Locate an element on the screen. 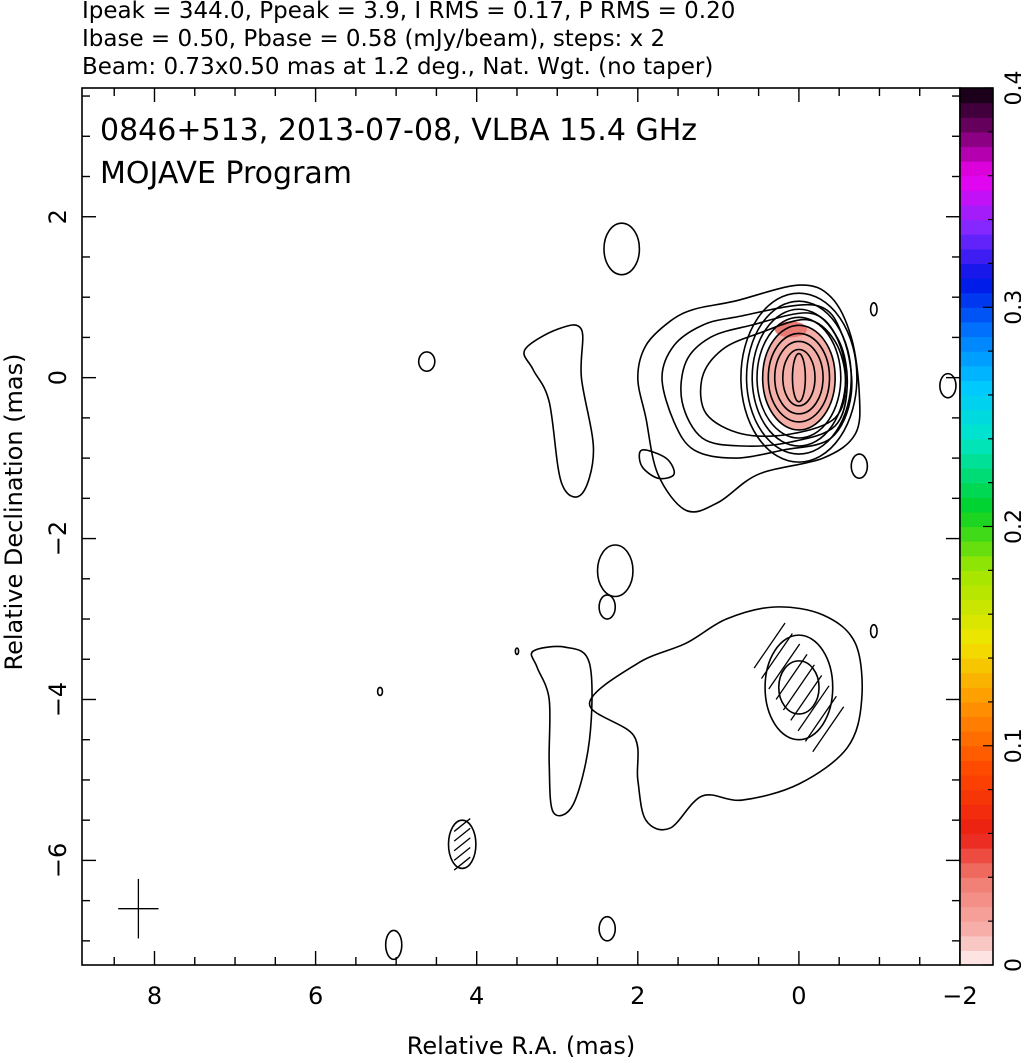 Image resolution: width=1021 pixels, height=1060 pixels. y-tick-label: −2 is located at coordinates (58, 538).